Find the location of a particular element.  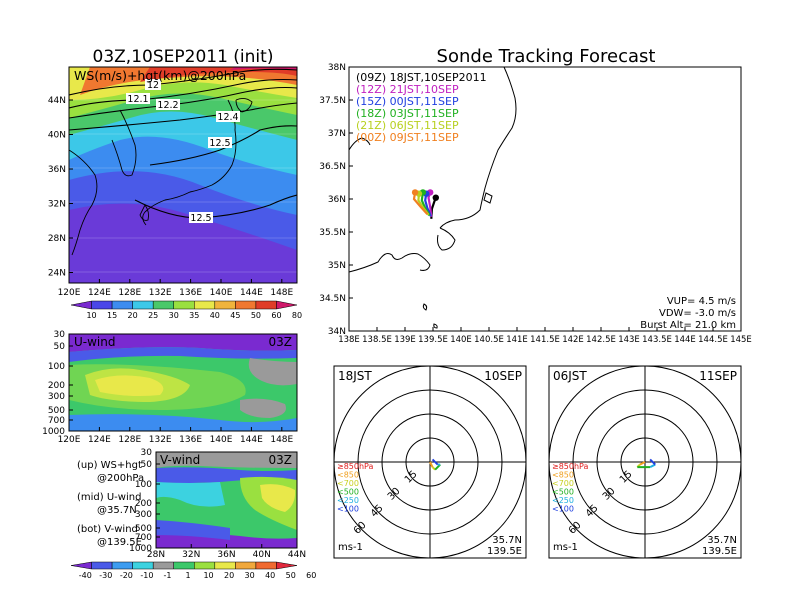

map-lat-tick-3: 32N is located at coordinates (57, 205).